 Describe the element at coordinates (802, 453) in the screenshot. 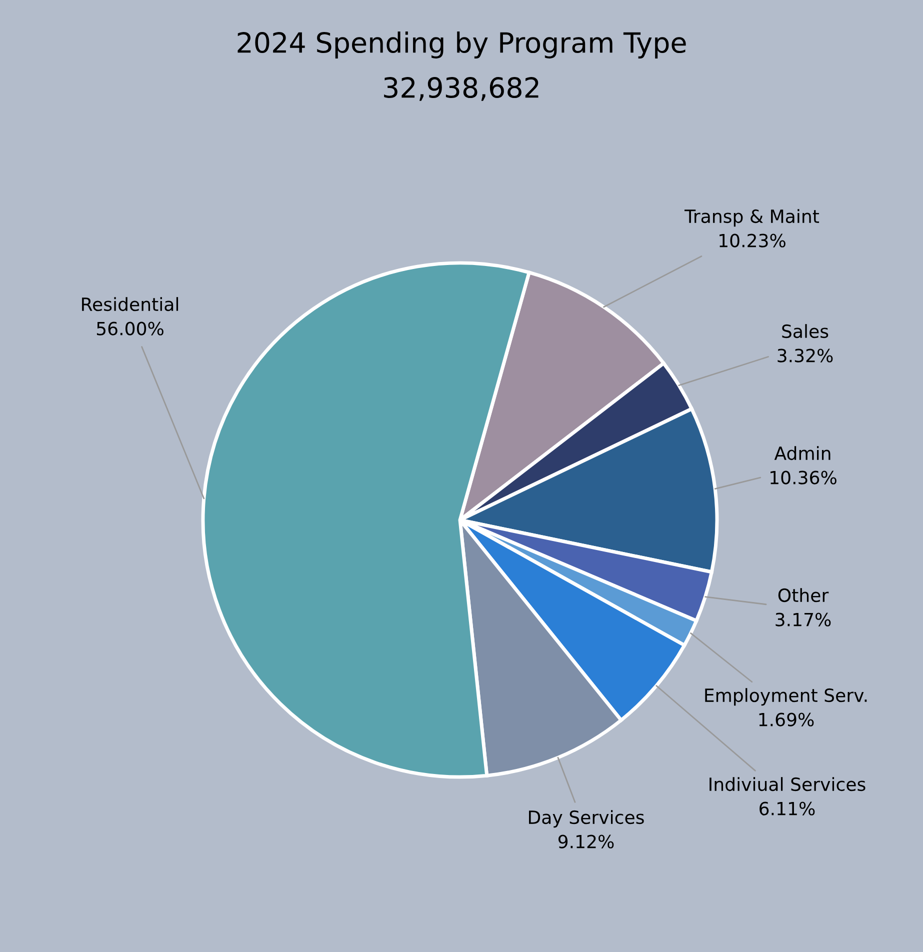

I see `slice-label: Admin` at that location.